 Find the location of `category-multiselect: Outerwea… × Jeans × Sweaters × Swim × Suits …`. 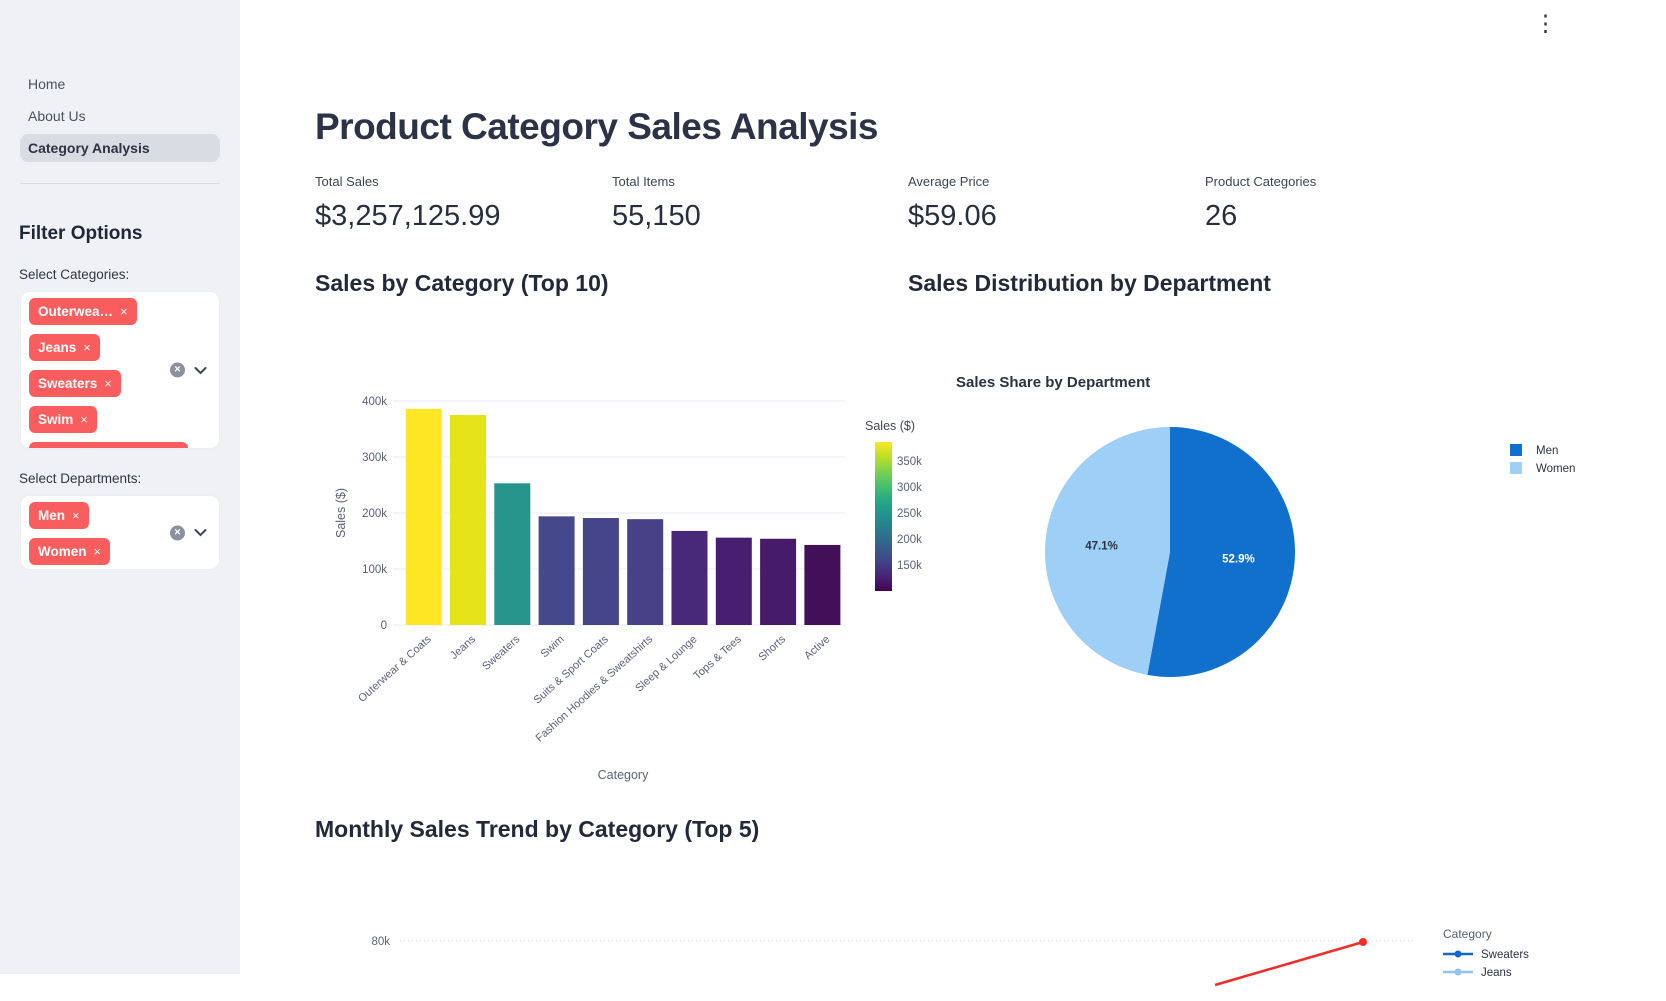

category-multiselect: Outerwea… × Jeans × Sweaters × Swim × Suits … is located at coordinates (120, 370).